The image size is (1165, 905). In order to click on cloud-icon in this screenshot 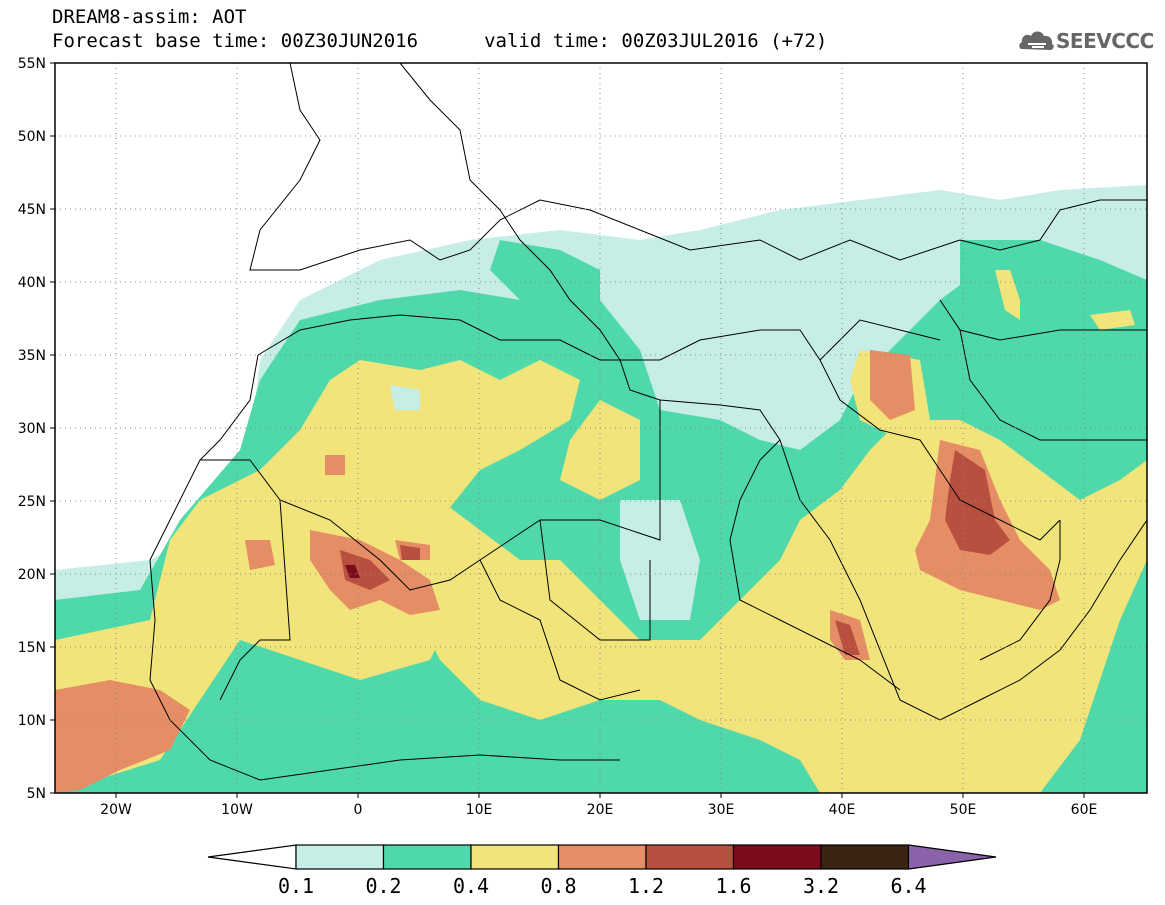, I will do `click(1036, 40)`.